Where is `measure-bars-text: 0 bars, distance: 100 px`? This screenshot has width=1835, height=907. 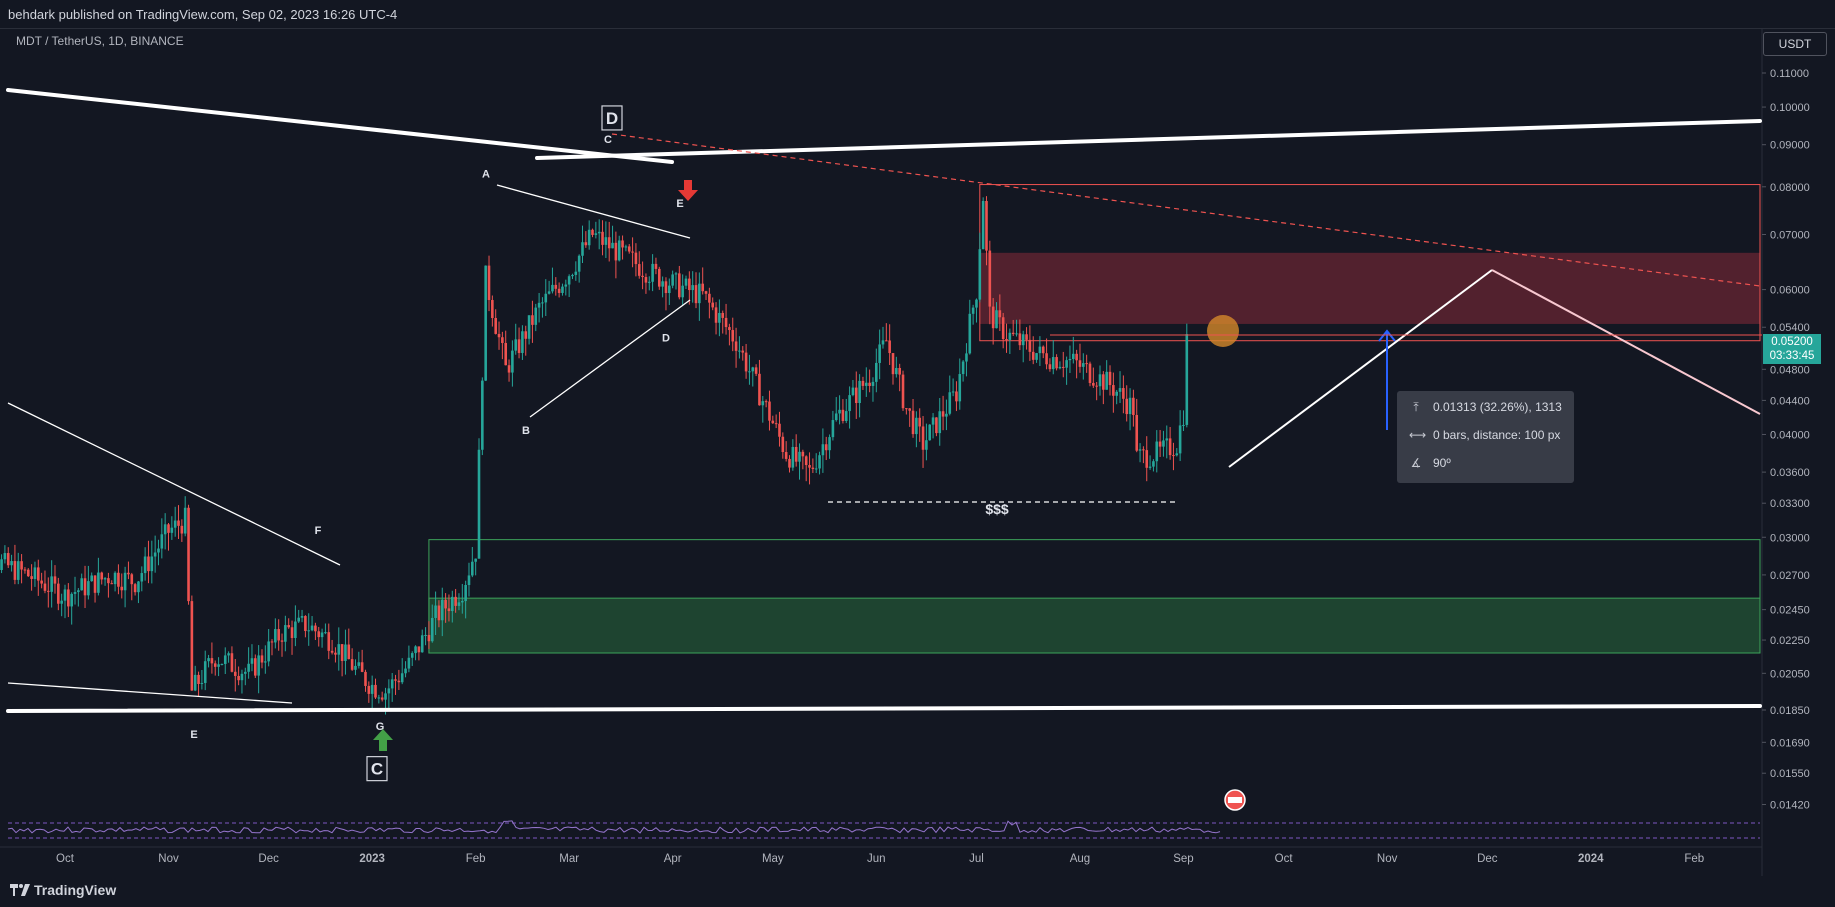
measure-bars-text: 0 bars, distance: 100 px is located at coordinates (1497, 435).